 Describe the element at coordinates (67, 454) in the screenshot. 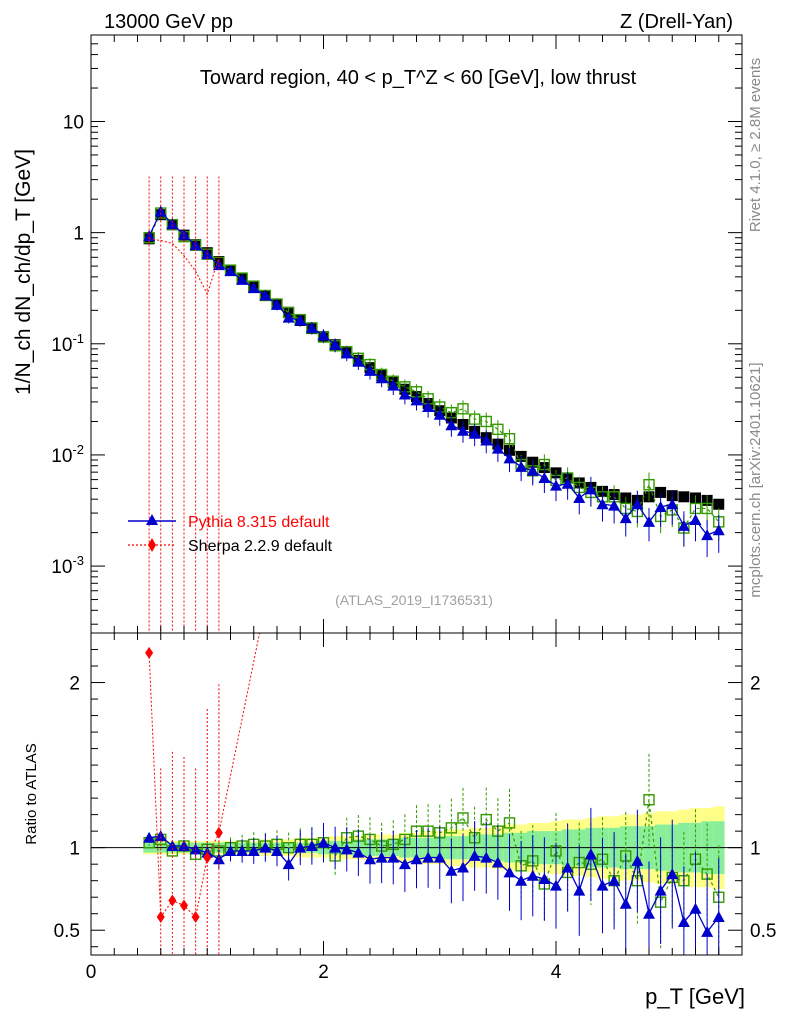

I see `main-ytick-label: 10-2` at that location.